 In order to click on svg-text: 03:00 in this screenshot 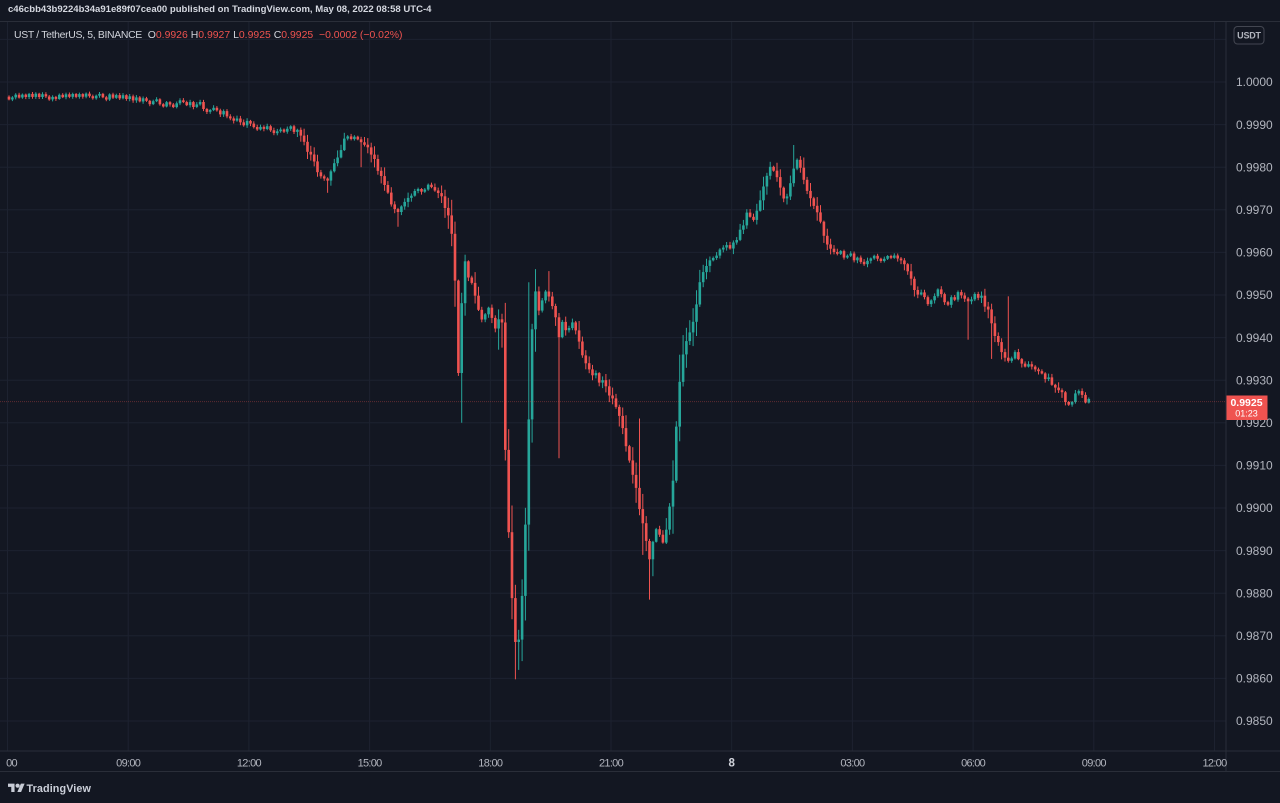, I will do `click(852, 764)`.